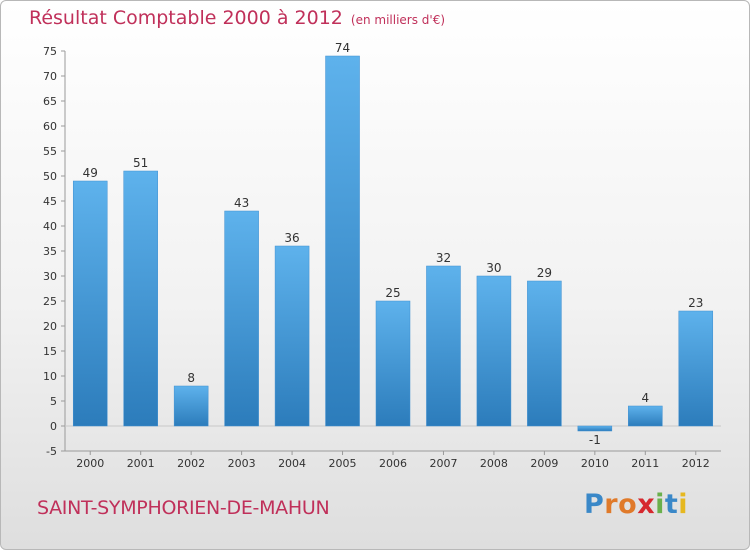 Image resolution: width=750 pixels, height=550 pixels. What do you see at coordinates (443, 463) in the screenshot?
I see `x-tick-label: 2007` at bounding box center [443, 463].